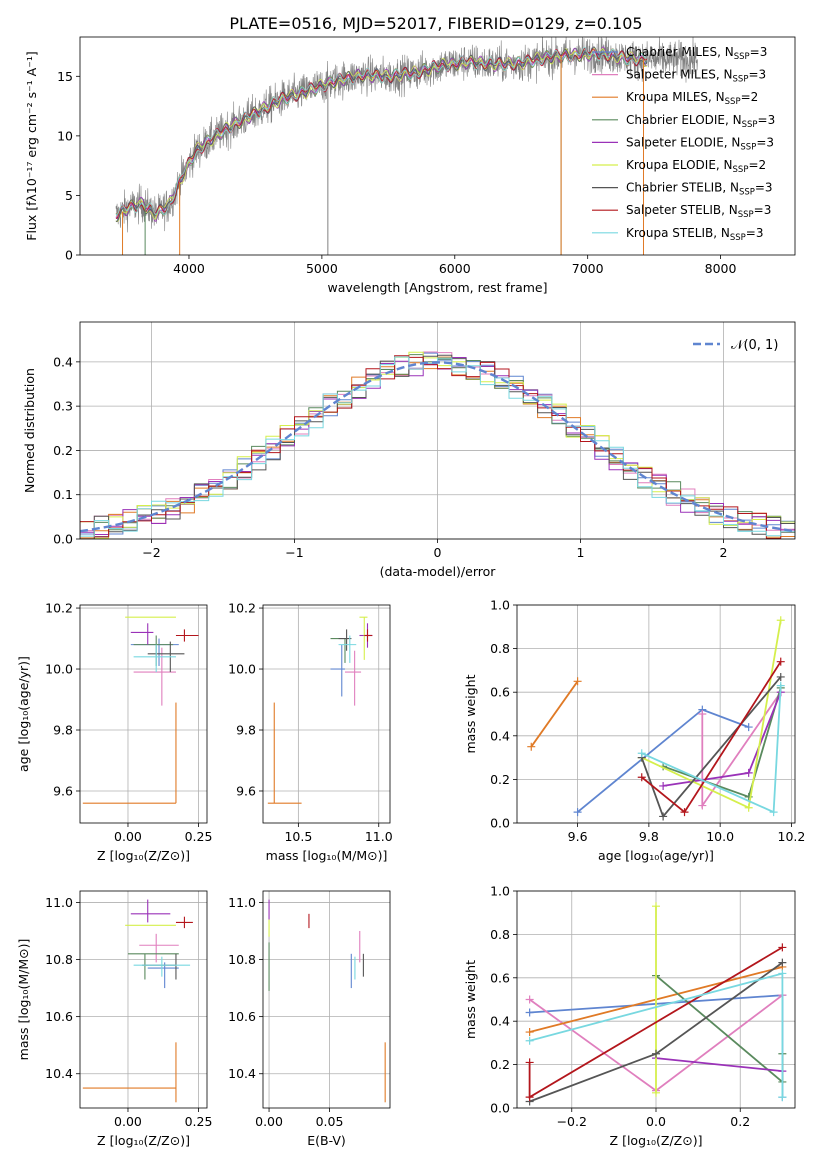  I want to click on legend-entry: Salpeter STELIB, NSSP=3, so click(698, 211).